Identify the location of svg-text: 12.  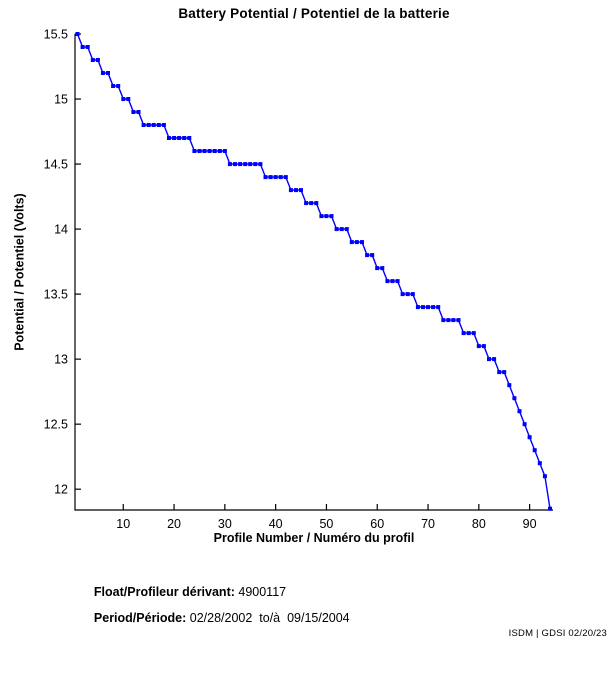
(61, 490).